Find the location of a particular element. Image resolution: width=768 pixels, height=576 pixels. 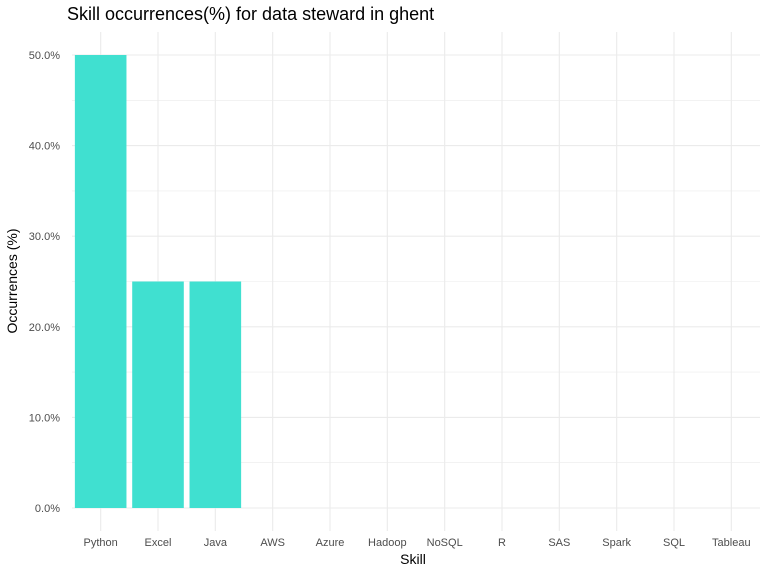

x-tick-label: Java is located at coordinates (216, 543).